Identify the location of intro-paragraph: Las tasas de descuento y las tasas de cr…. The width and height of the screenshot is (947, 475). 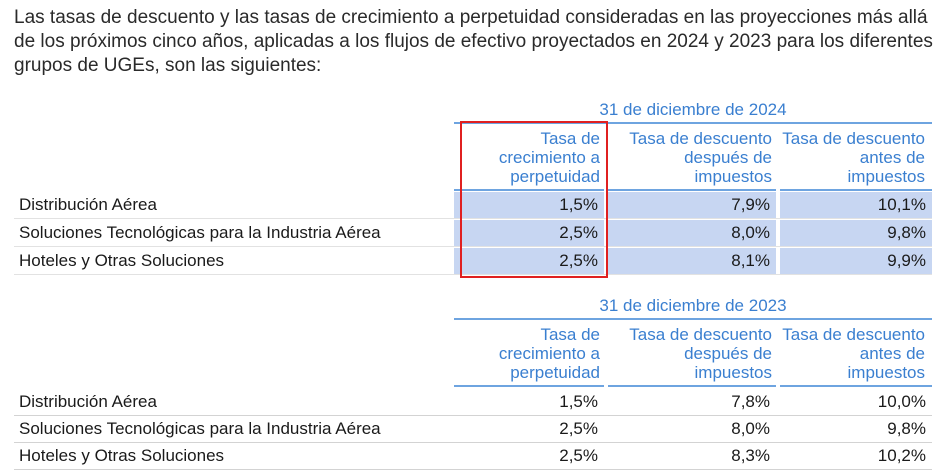
(473, 41).